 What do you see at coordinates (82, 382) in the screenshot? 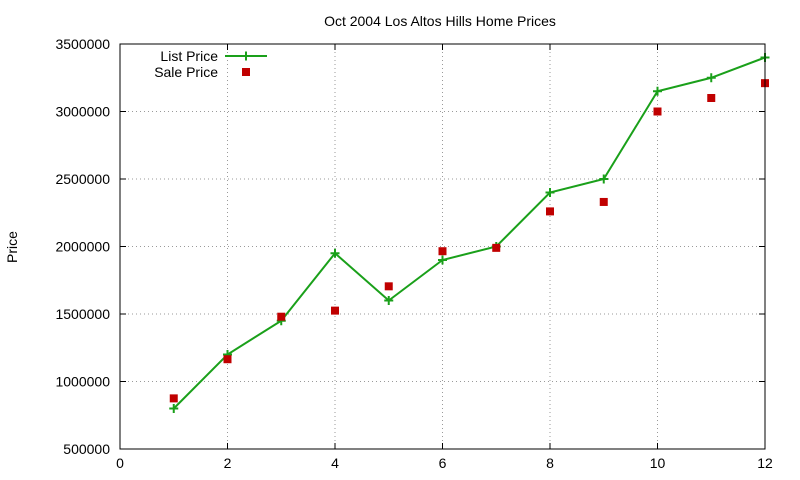
I see `y-tick-label: 1000000` at bounding box center [82, 382].